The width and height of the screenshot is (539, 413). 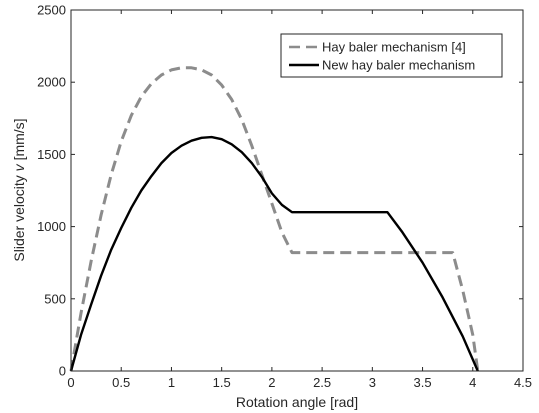 What do you see at coordinates (171, 382) in the screenshot?
I see `x-tick-label: 1` at bounding box center [171, 382].